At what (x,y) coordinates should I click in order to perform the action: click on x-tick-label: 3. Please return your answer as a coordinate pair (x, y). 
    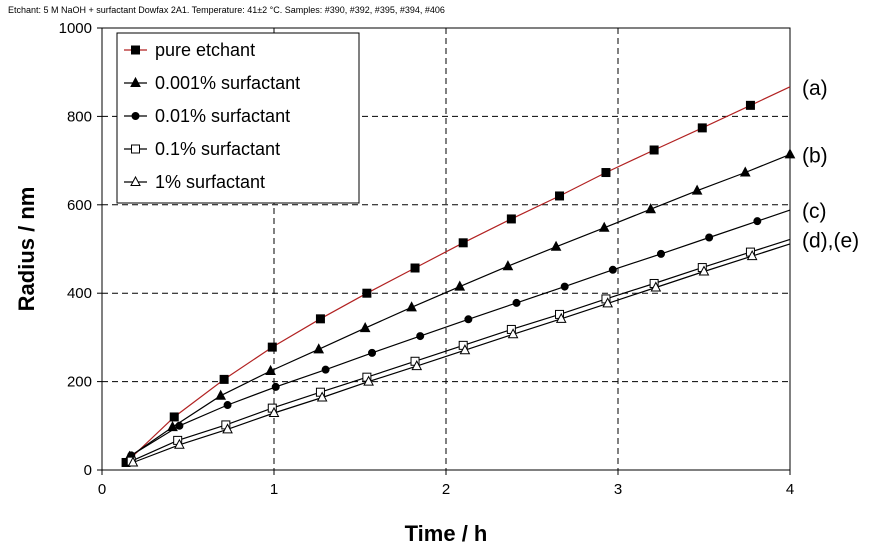
    Looking at the image, I should click on (618, 489).